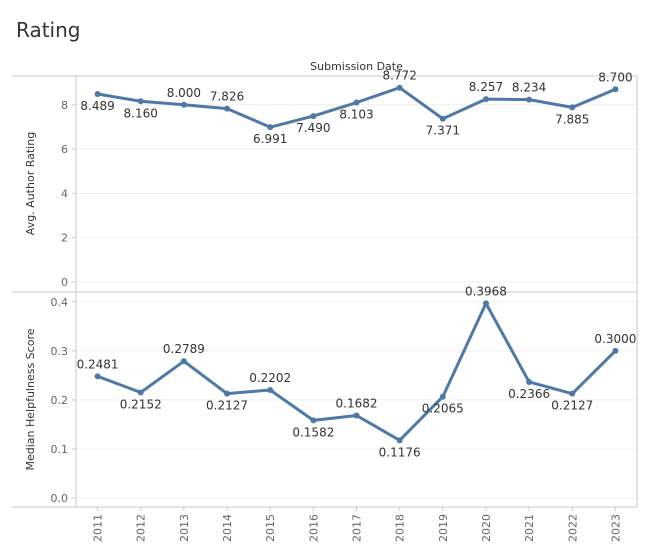 This screenshot has height=559, width=649. I want to click on data-label: 7.371, so click(443, 131).